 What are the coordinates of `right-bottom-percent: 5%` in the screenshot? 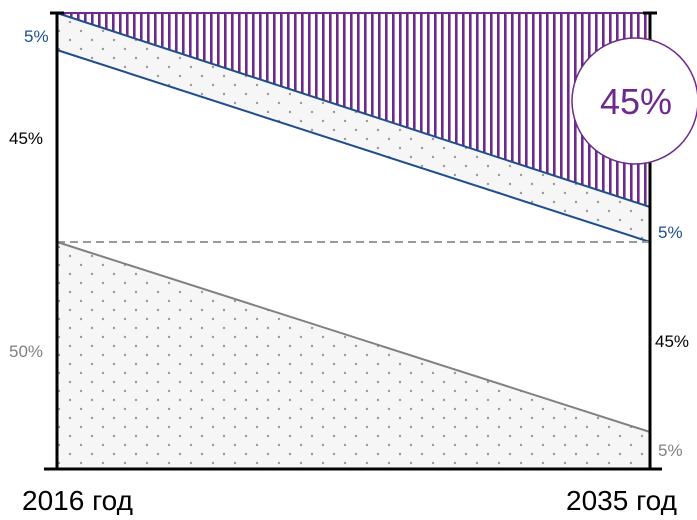 It's located at (670, 450).